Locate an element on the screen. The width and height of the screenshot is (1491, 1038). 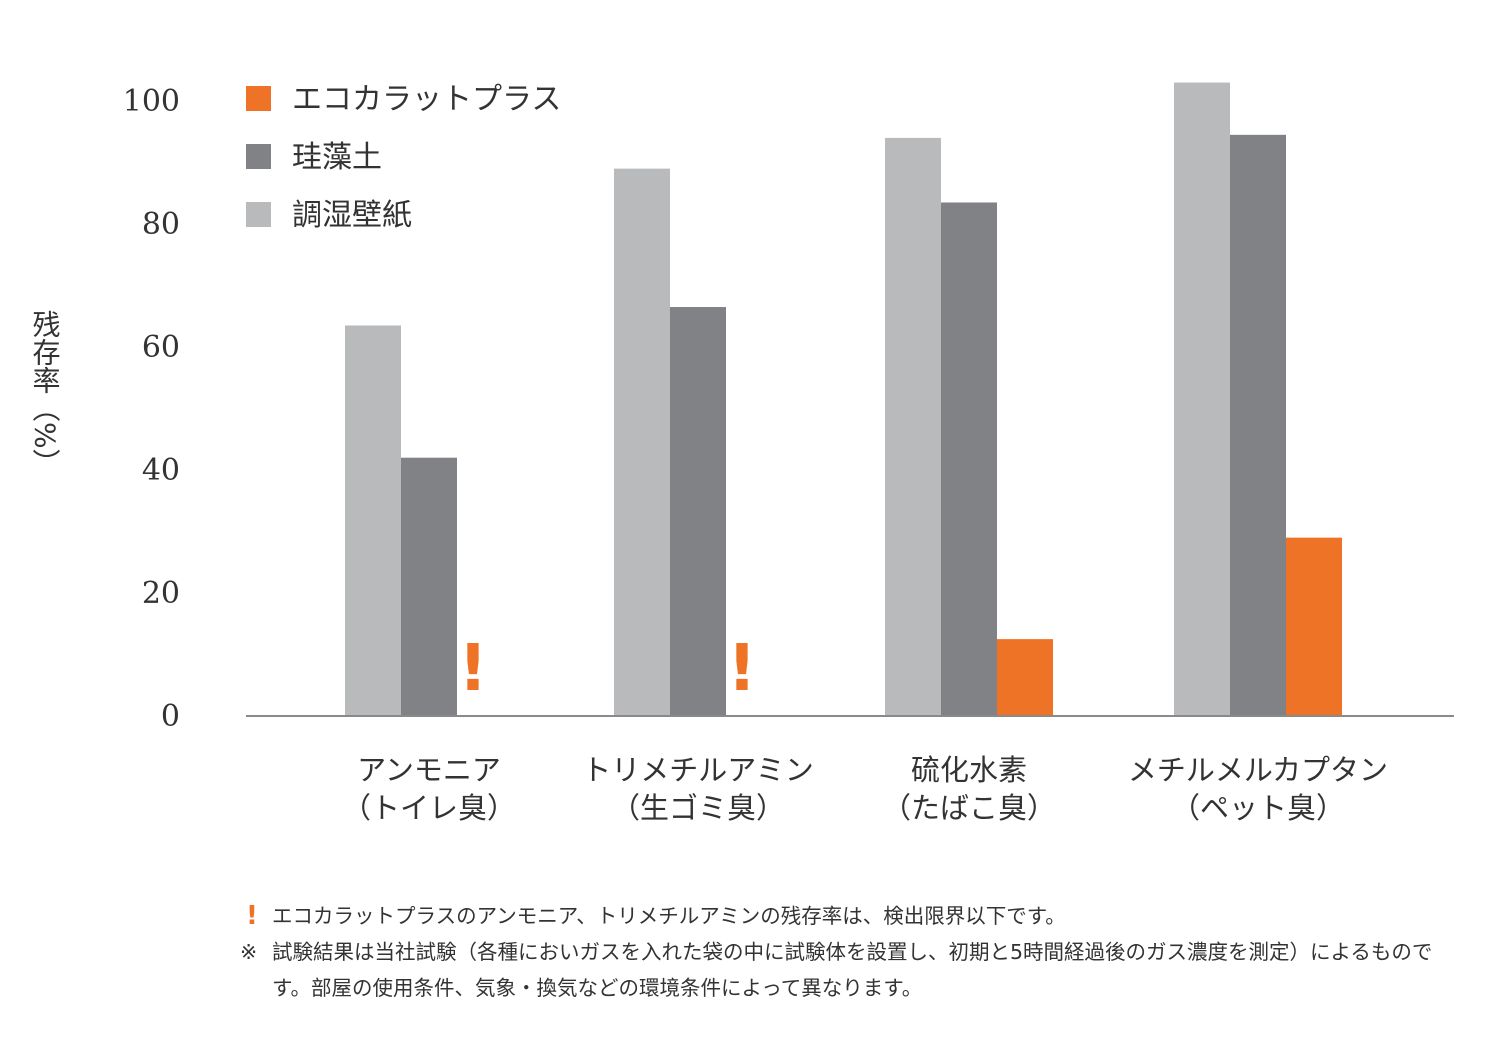
y-tick-label: 80 is located at coordinates (161, 224).